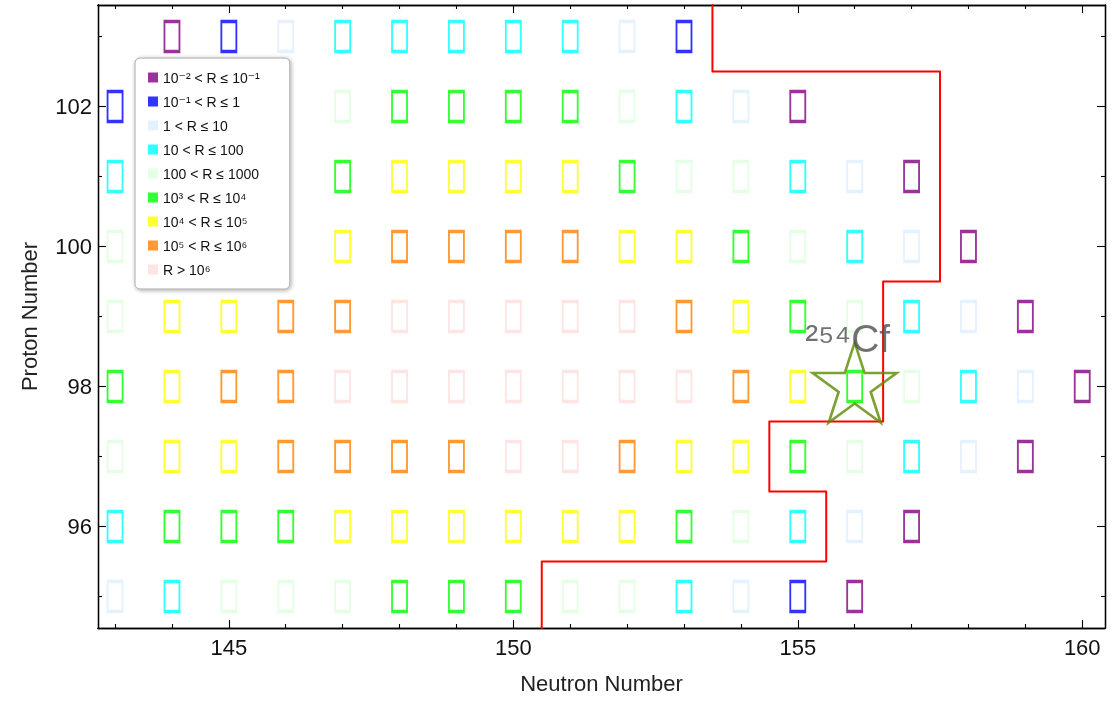 The height and width of the screenshot is (701, 1114). Describe the element at coordinates (205, 197) in the screenshot. I see `legend-label: 10³ < R ≤ 10⁴` at that location.